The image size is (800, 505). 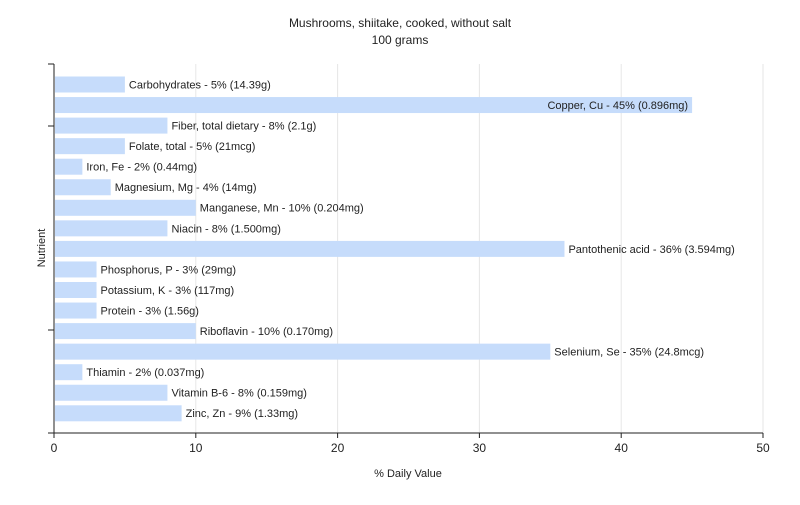 I want to click on chart-subtitle: 100 grams, so click(x=400, y=40).